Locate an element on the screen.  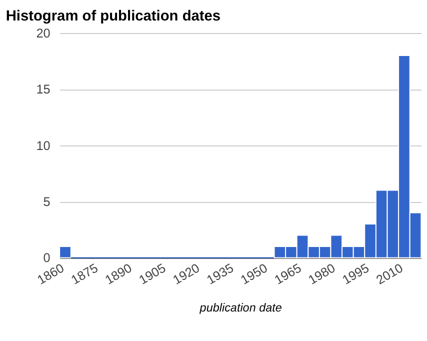
y-tick-label: 20 is located at coordinates (43, 33).